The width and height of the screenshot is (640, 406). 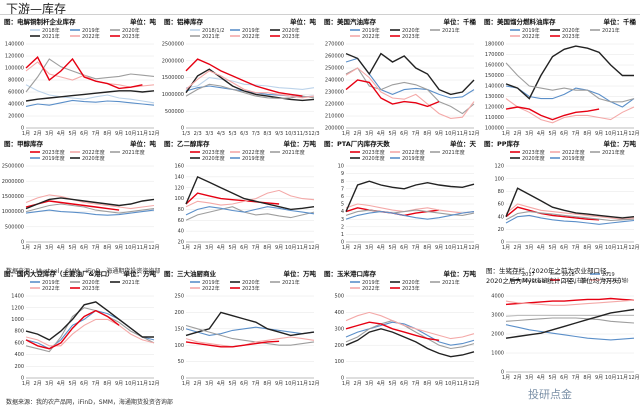 I want to click on legend-item: 2019年度, so click(x=247, y=158).